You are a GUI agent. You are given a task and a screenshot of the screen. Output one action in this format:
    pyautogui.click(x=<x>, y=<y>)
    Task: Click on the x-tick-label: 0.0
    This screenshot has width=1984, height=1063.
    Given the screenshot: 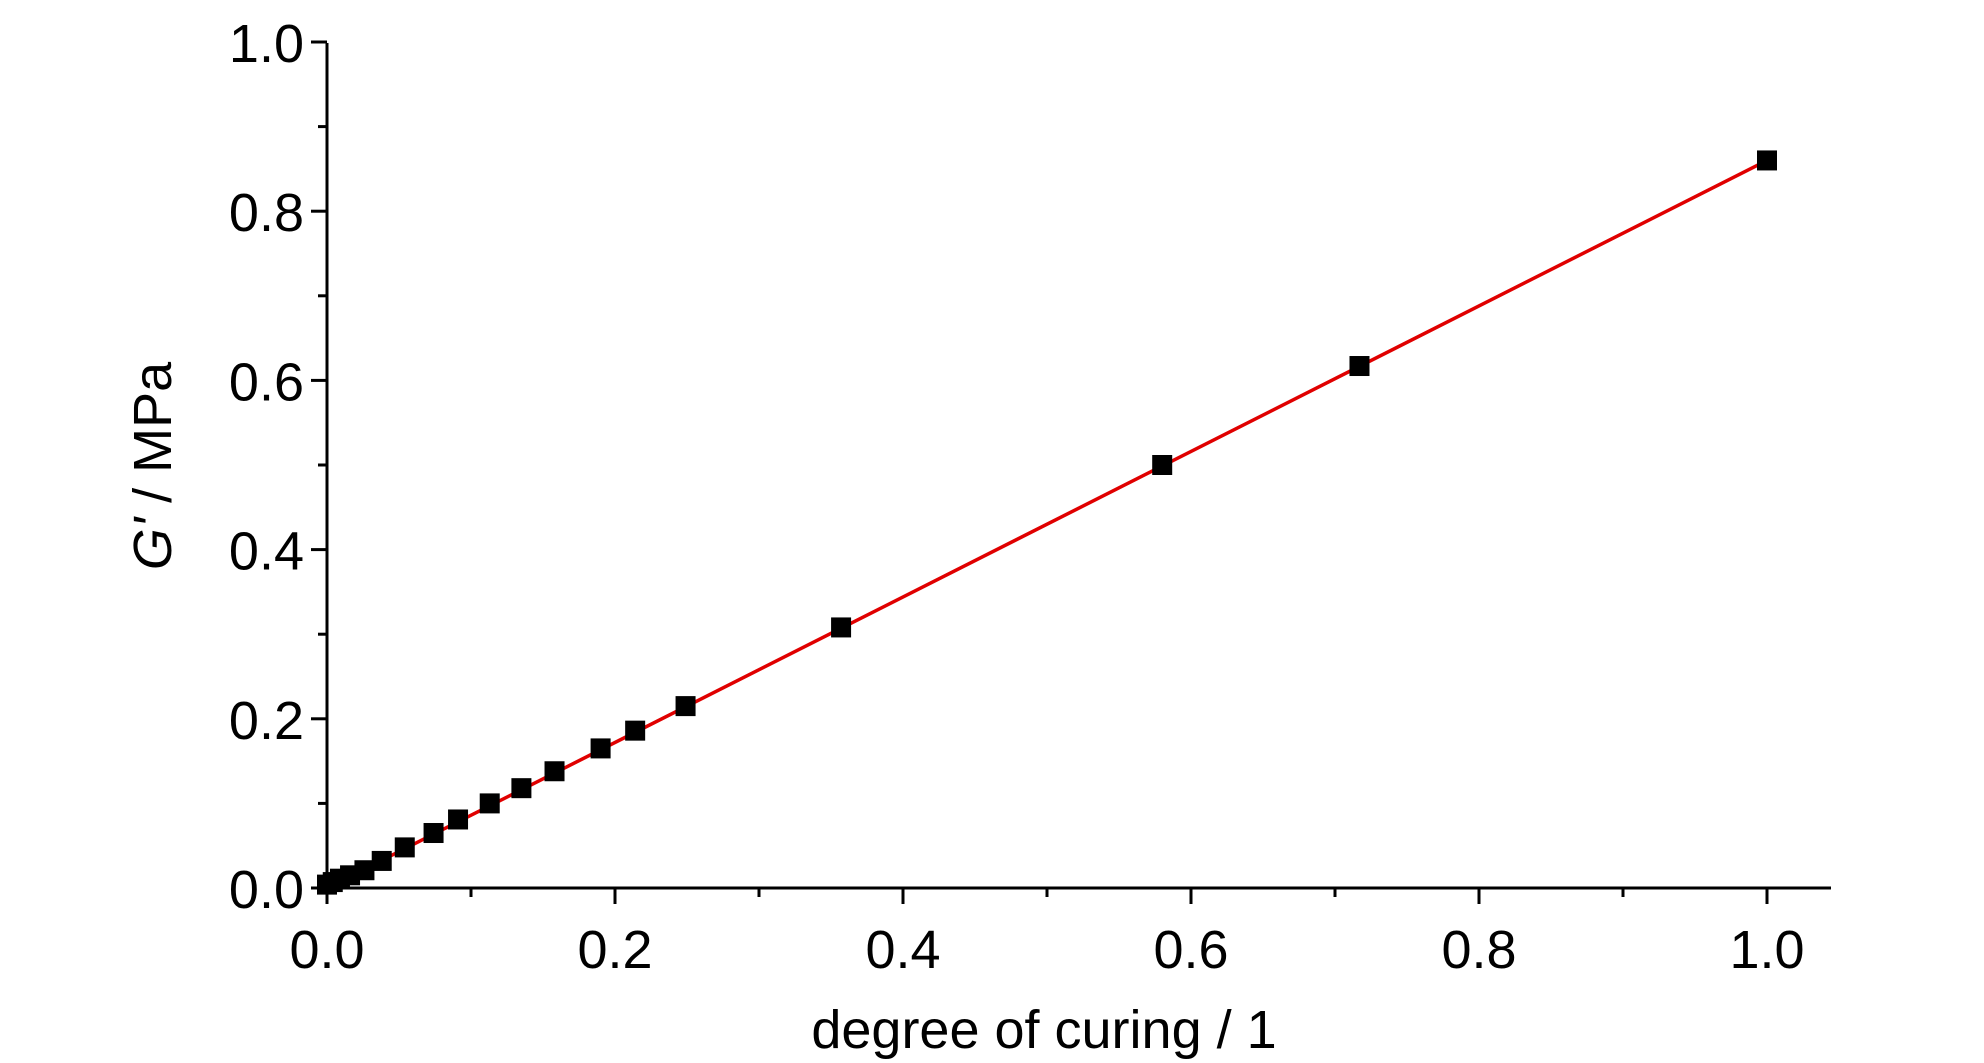 What is the action you would take?
    pyautogui.click(x=326, y=950)
    